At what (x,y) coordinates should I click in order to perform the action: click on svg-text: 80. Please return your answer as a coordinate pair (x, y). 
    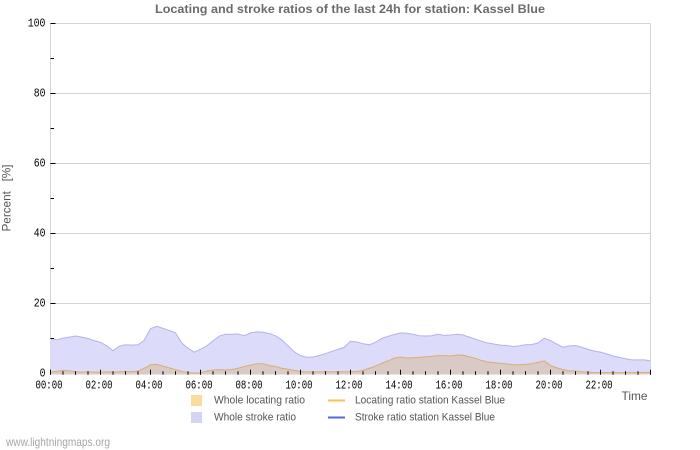
    Looking at the image, I should click on (40, 94).